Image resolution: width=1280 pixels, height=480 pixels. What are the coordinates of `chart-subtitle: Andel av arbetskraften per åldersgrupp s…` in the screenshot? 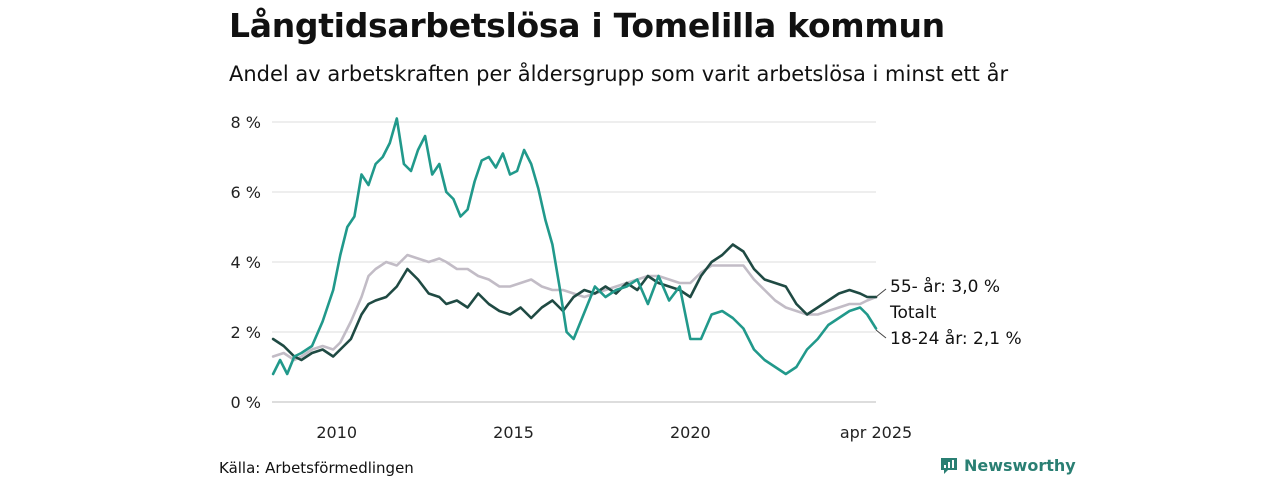 It's located at (619, 74).